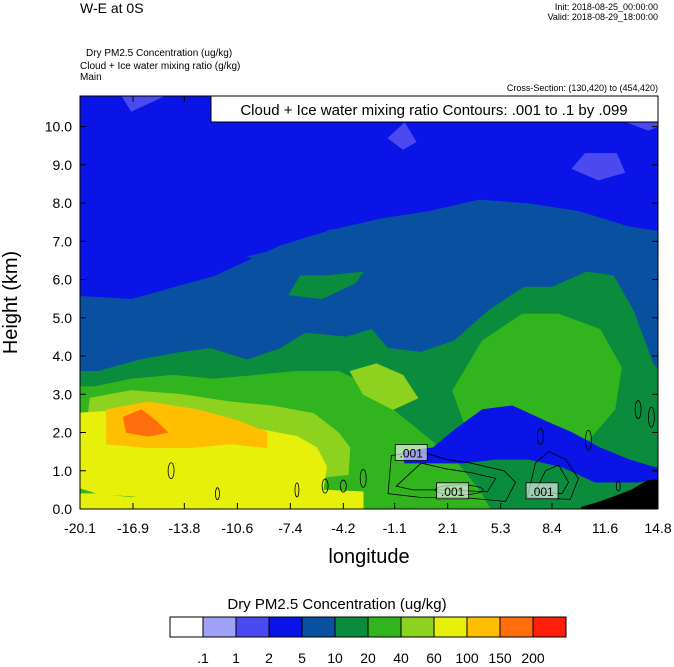 This screenshot has width=674, height=667. I want to click on variable-label-main: Main, so click(91, 77).